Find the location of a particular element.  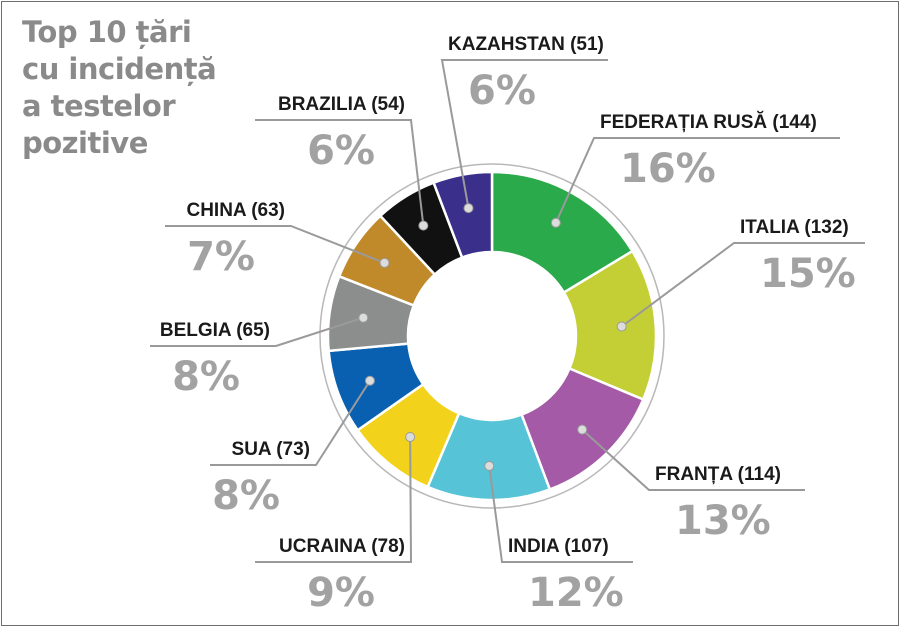

slice-percent: 12% is located at coordinates (576, 593).